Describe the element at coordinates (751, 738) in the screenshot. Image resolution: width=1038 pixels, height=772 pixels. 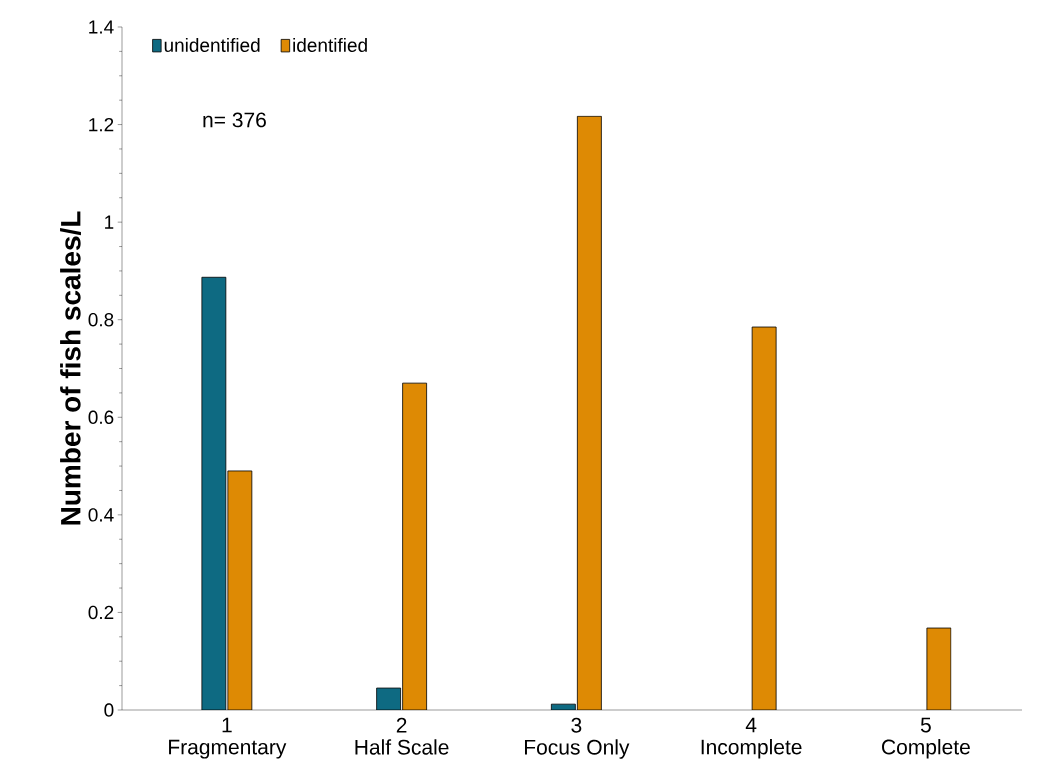
I see `x-tick-label: 4 Incomplete` at that location.